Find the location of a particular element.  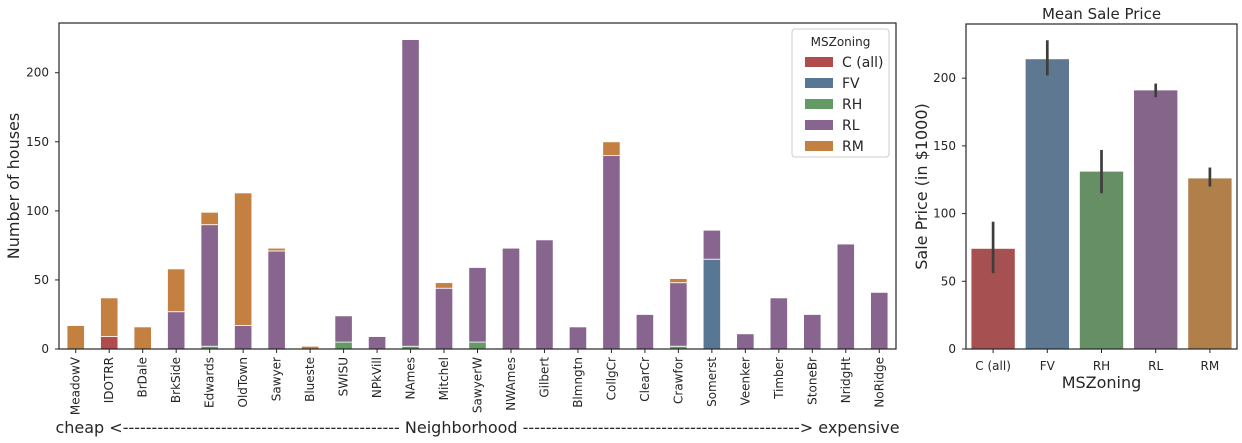

legend-title: MSZoning is located at coordinates (841, 42).